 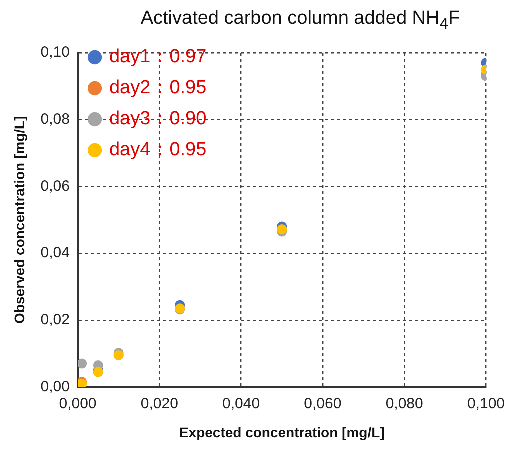 I want to click on y-tick-label: 0,10, so click(x=55, y=52).